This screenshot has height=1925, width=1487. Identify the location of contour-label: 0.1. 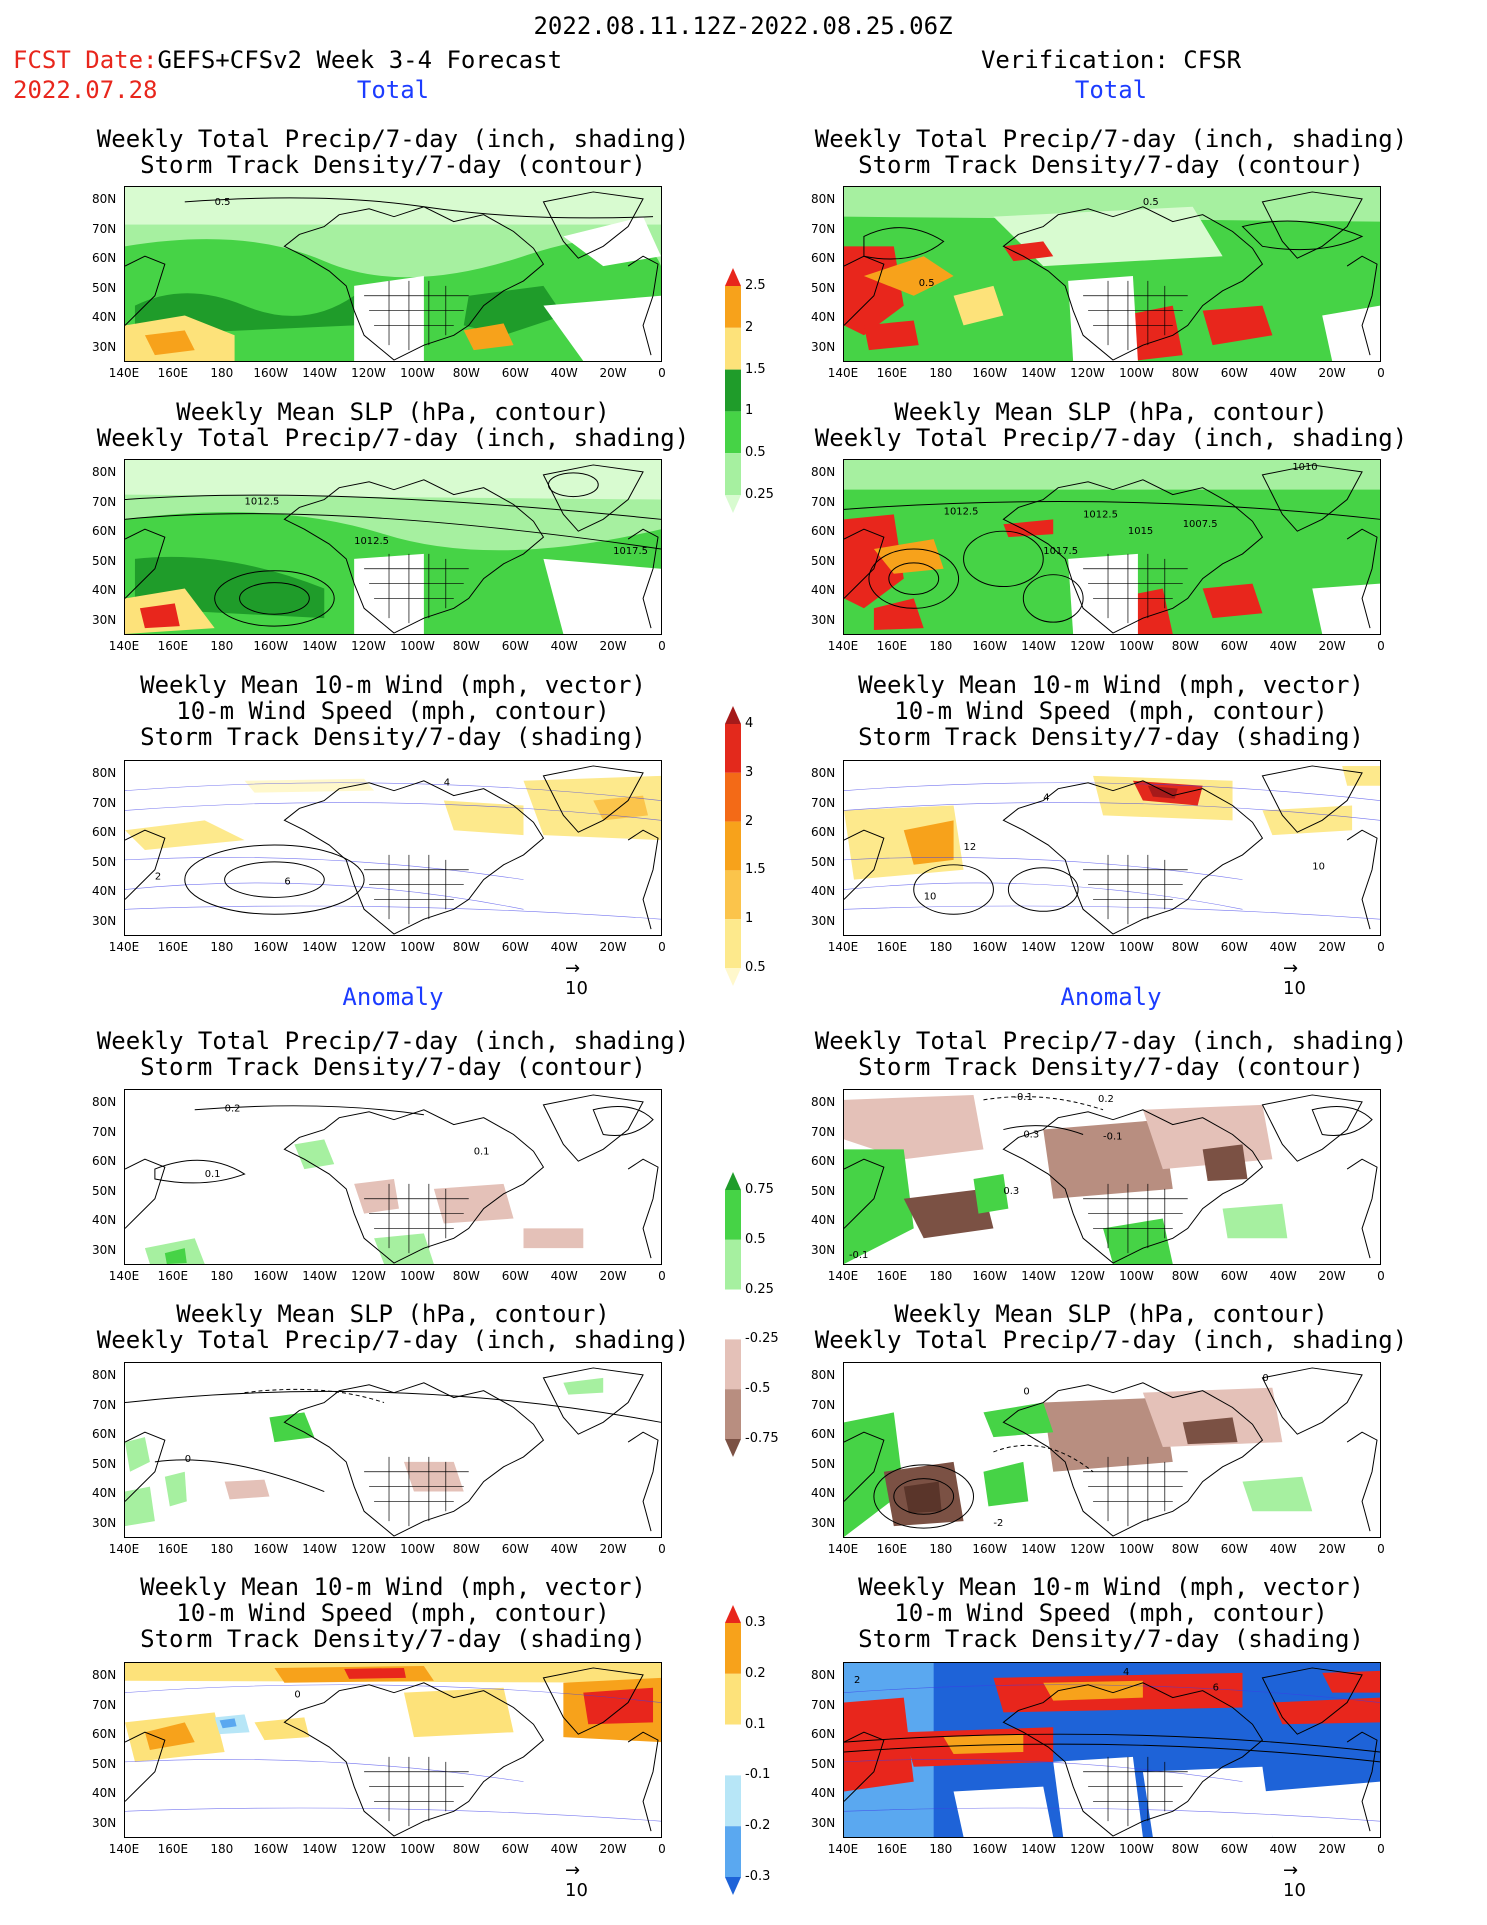
(482, 1151).